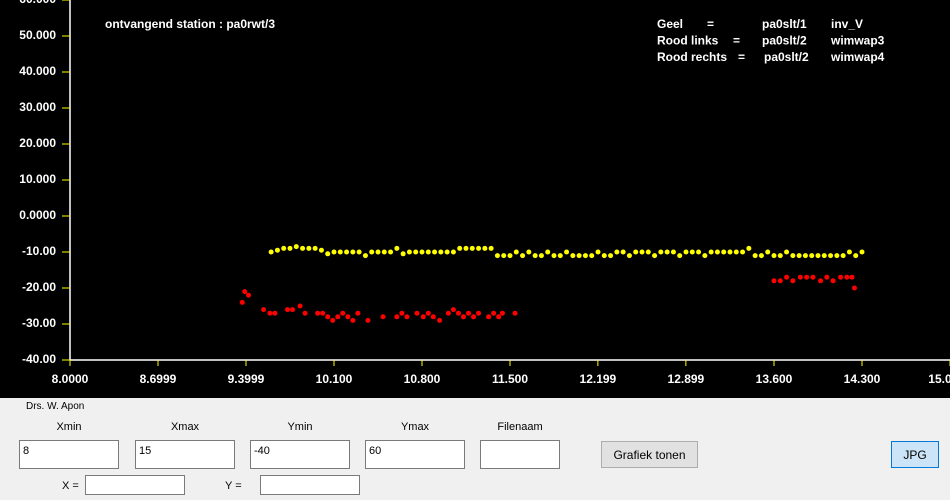 The height and width of the screenshot is (500, 950). Describe the element at coordinates (39, 359) in the screenshot. I see `y-tick-label: -40.00` at that location.